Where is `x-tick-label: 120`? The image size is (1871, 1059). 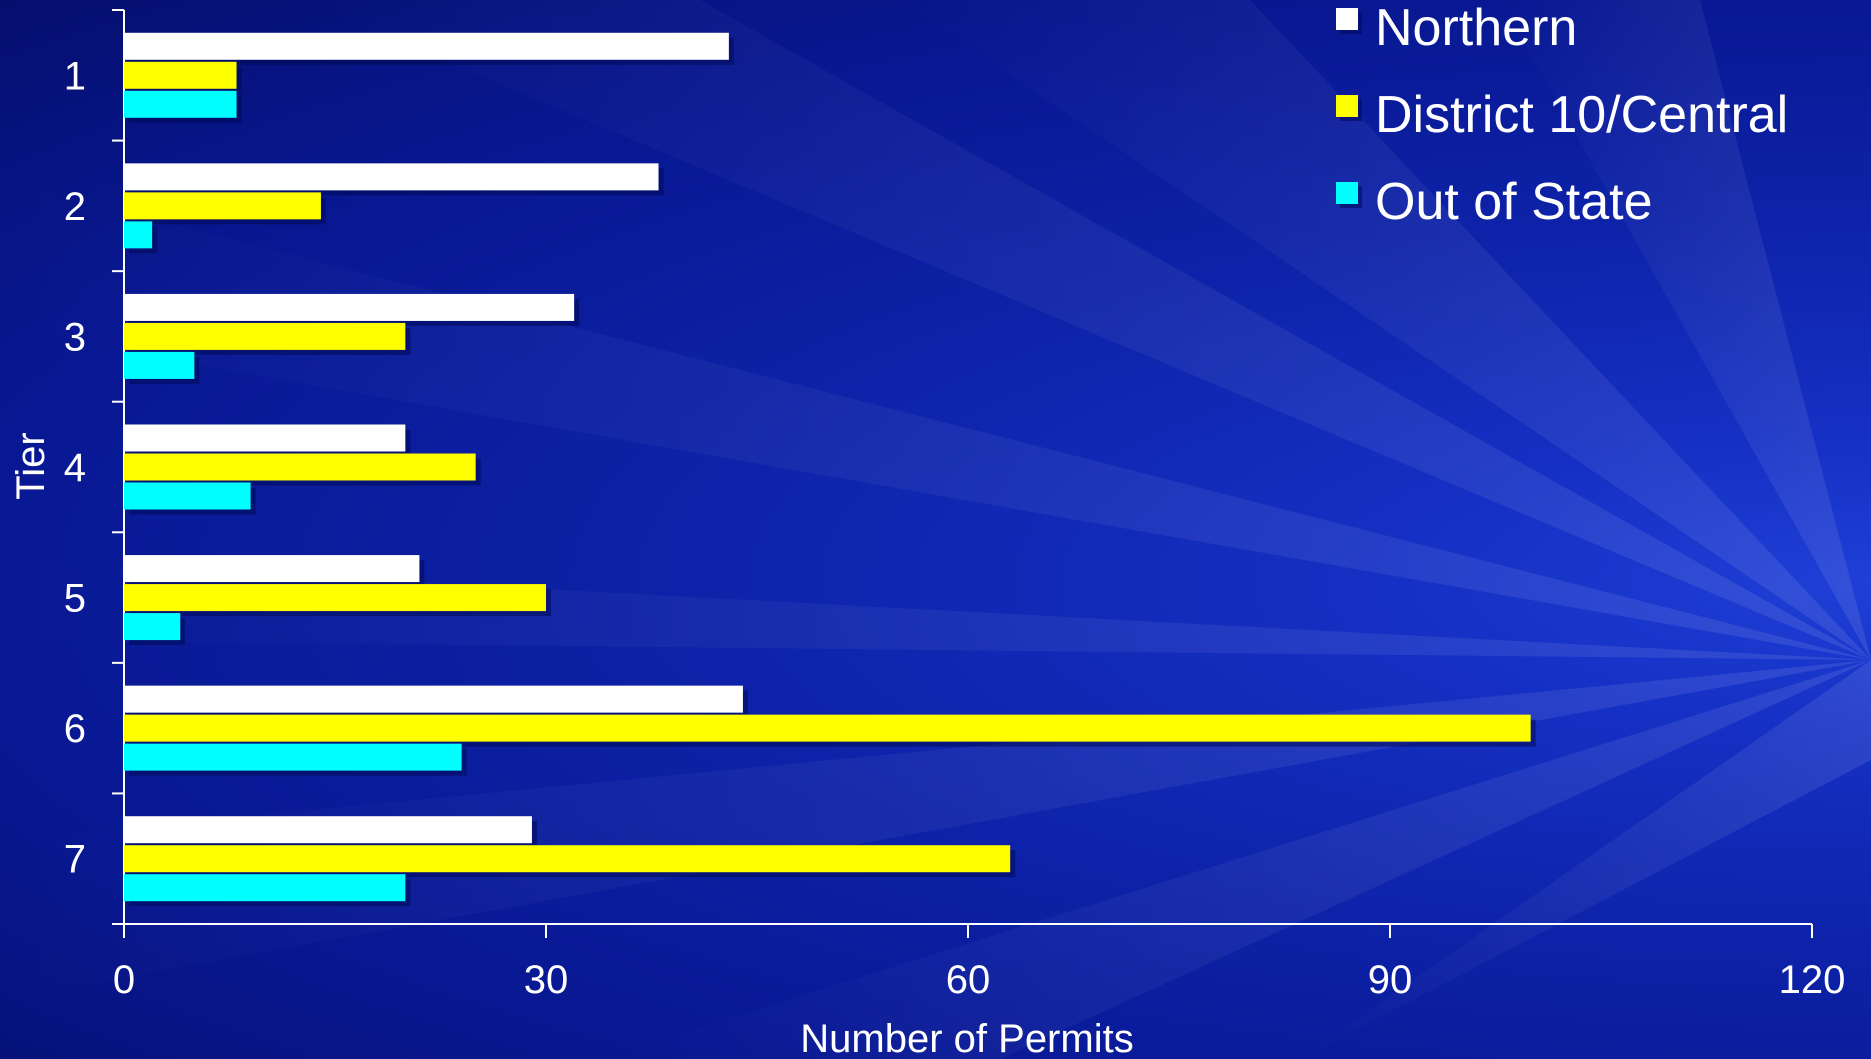 x-tick-label: 120 is located at coordinates (1812, 980).